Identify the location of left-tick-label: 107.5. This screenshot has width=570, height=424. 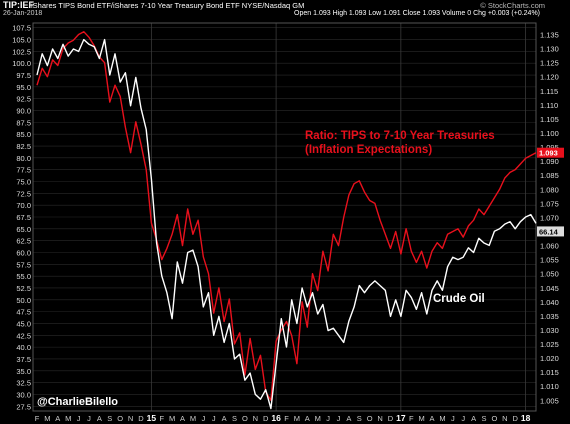
(21, 28).